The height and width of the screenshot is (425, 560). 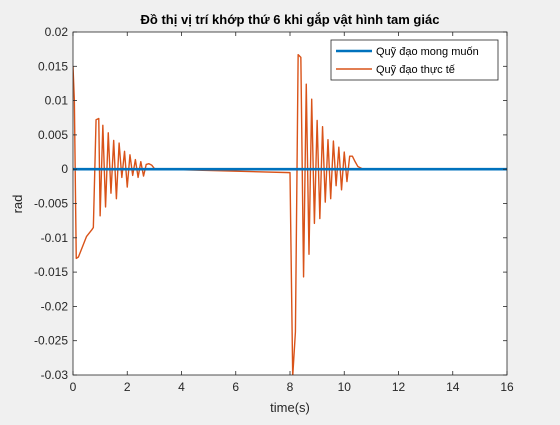 What do you see at coordinates (345, 387) in the screenshot?
I see `x-tick-label: 10` at bounding box center [345, 387].